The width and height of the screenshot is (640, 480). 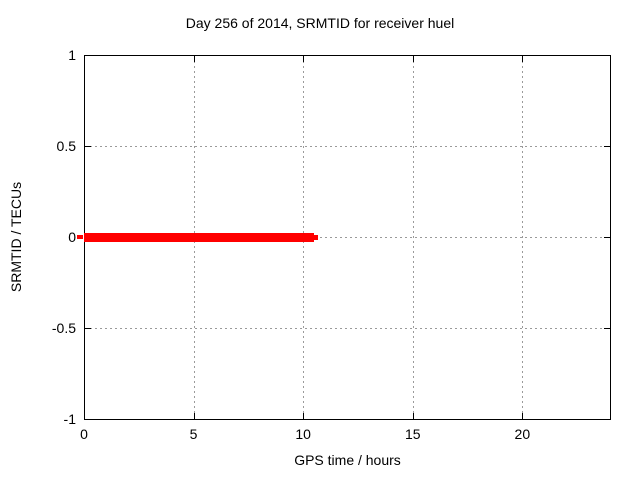 I want to click on series-line-left-cap, so click(x=80, y=237).